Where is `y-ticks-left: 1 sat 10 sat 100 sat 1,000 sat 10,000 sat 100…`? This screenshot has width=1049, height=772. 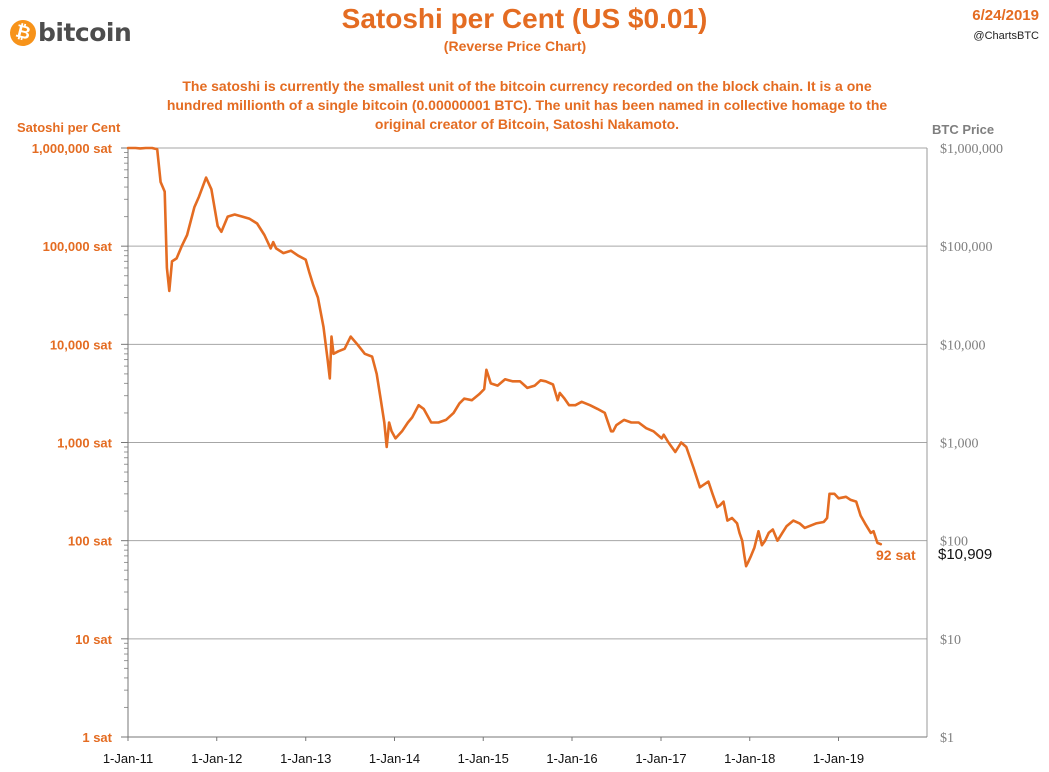 y-ticks-left: 1 sat 10 sat 100 sat 1,000 sat 10,000 sat 100… is located at coordinates (72, 443).